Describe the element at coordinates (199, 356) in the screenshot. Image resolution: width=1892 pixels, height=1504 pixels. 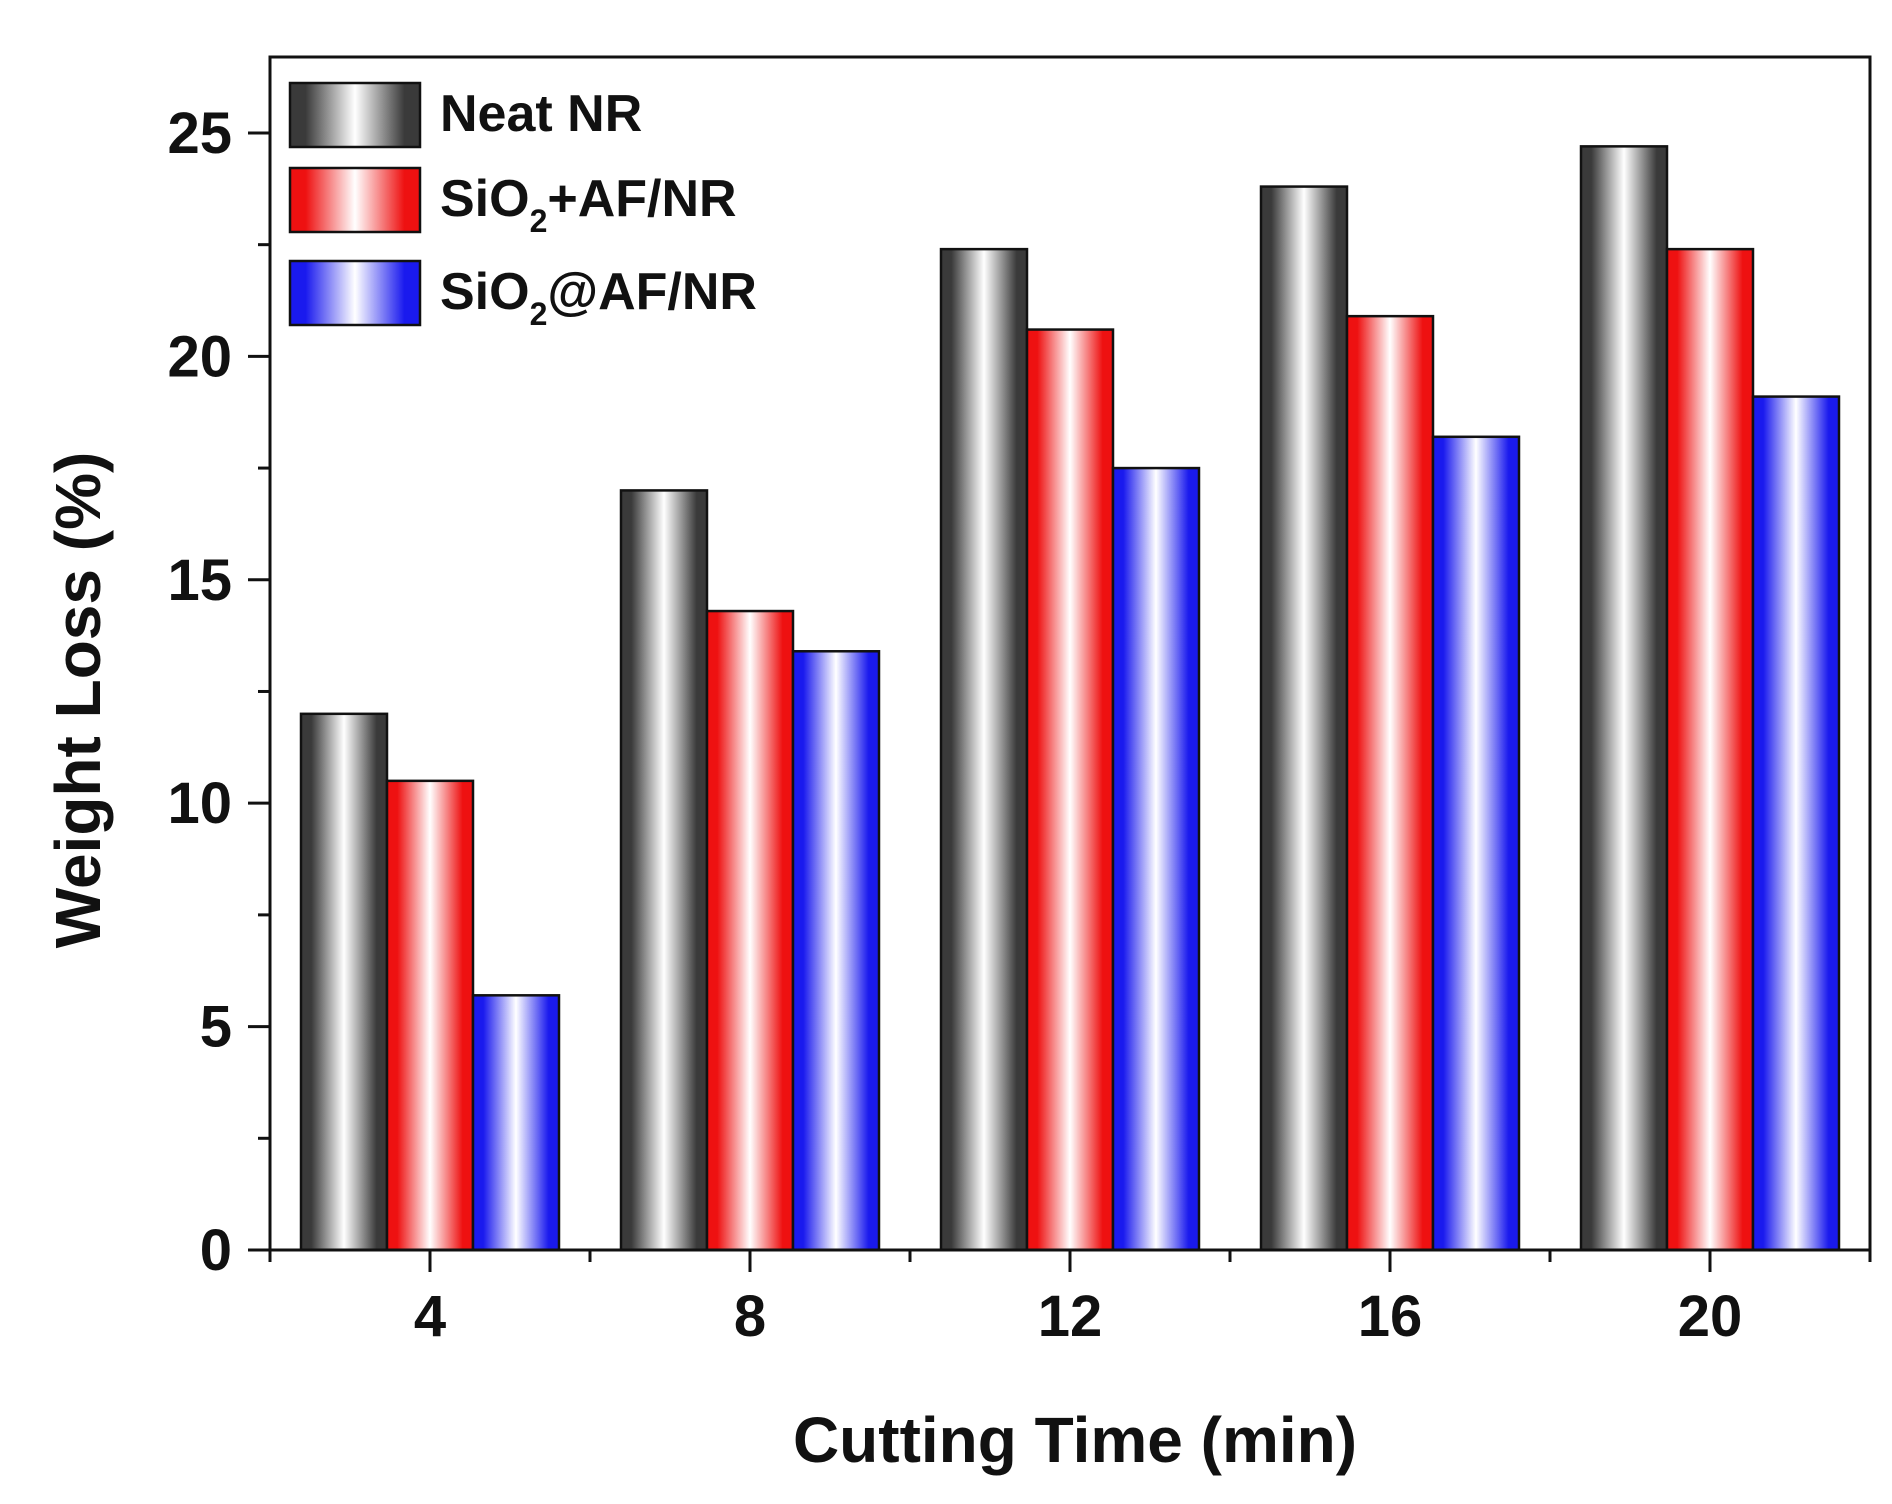
I see `y-tick-label: 20` at that location.